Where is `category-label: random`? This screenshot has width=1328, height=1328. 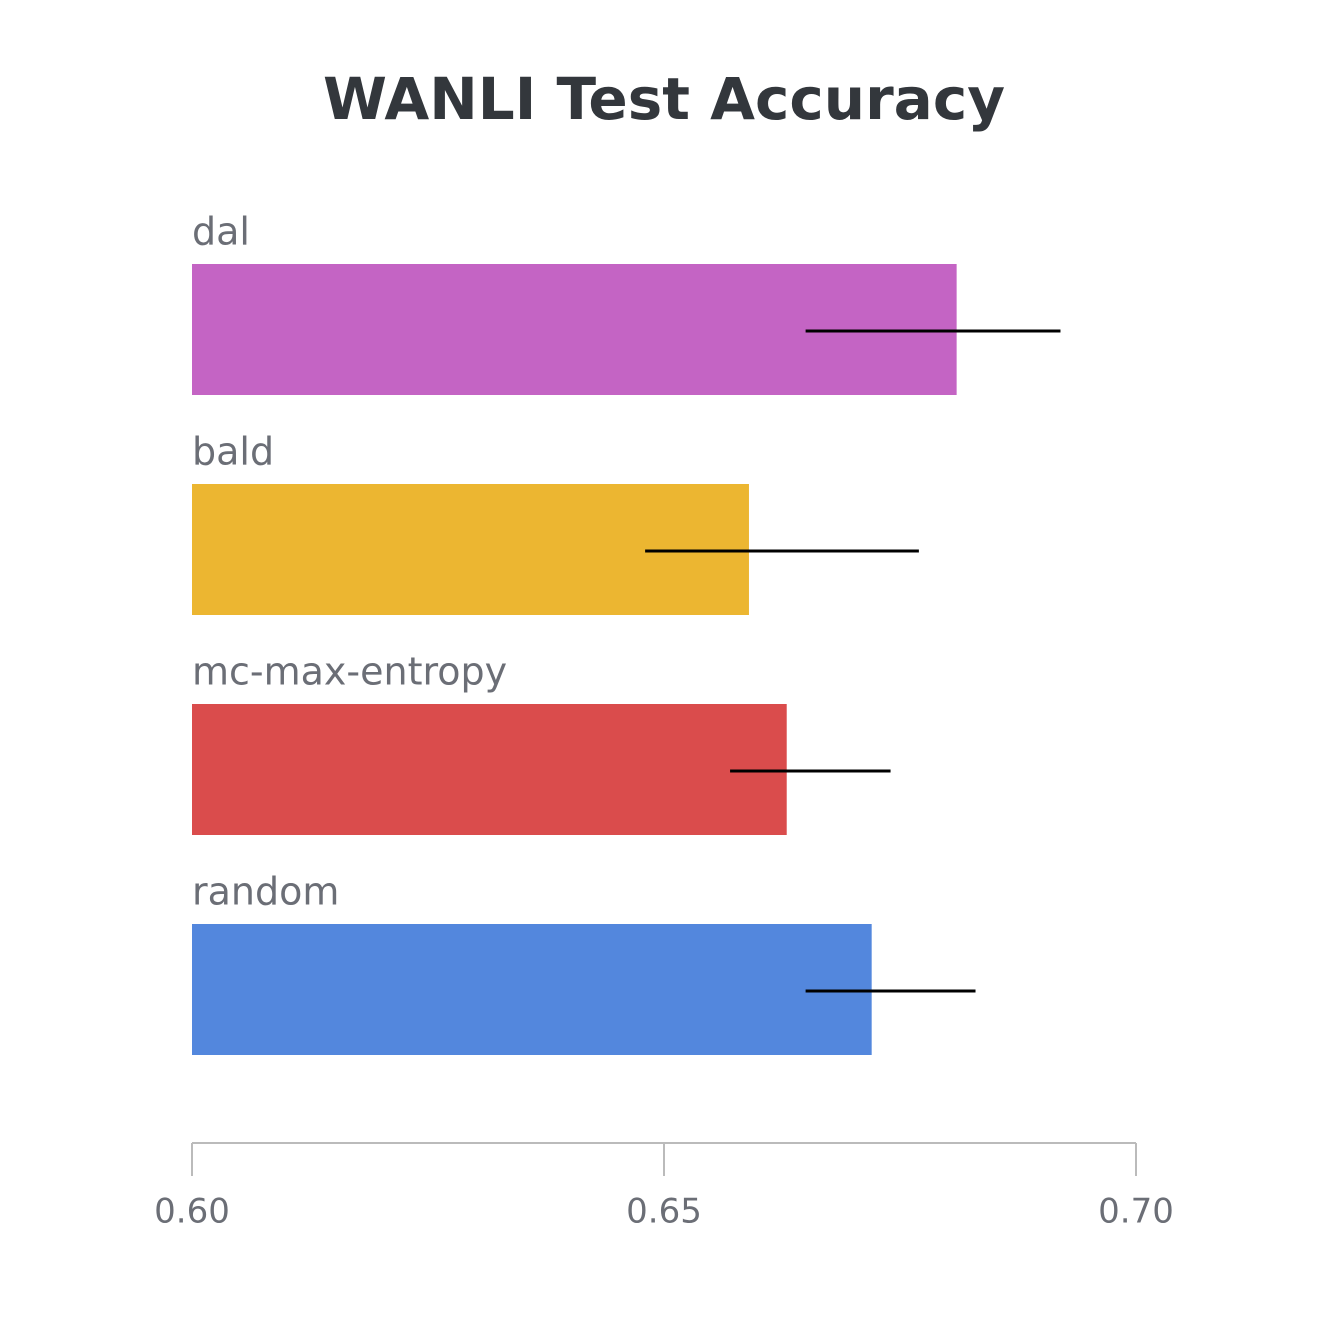
category-label: random is located at coordinates (265, 892).